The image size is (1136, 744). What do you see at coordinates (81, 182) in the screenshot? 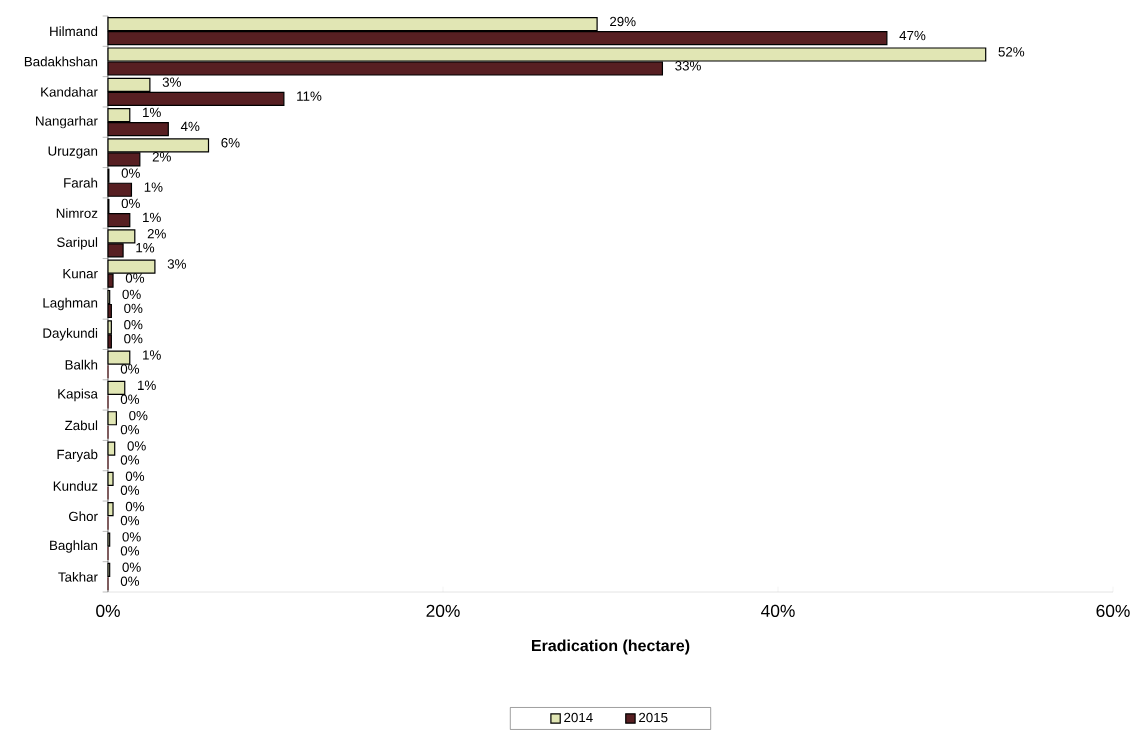
I see `y-tick-label: Farah` at bounding box center [81, 182].